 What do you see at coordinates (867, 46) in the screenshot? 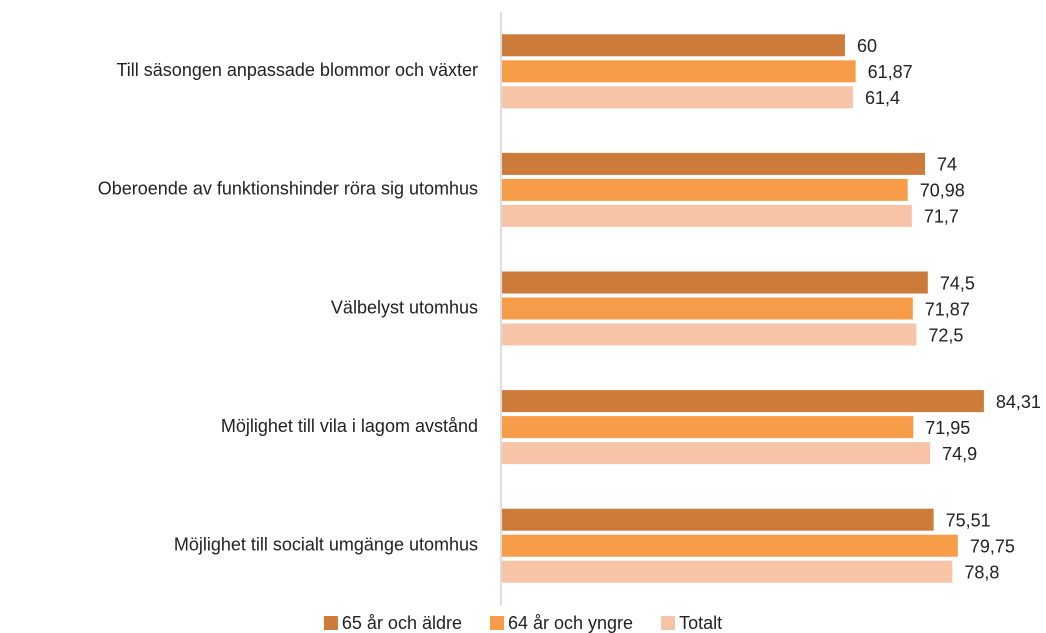
I see `data-label: 60` at bounding box center [867, 46].